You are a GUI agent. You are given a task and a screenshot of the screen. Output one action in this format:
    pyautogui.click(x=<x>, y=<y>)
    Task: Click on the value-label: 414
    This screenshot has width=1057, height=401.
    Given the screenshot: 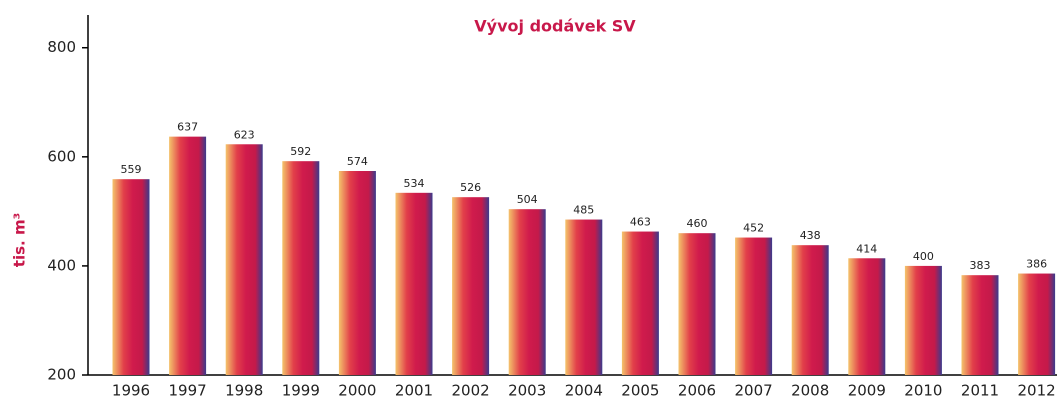 What is the action you would take?
    pyautogui.click(x=866, y=248)
    